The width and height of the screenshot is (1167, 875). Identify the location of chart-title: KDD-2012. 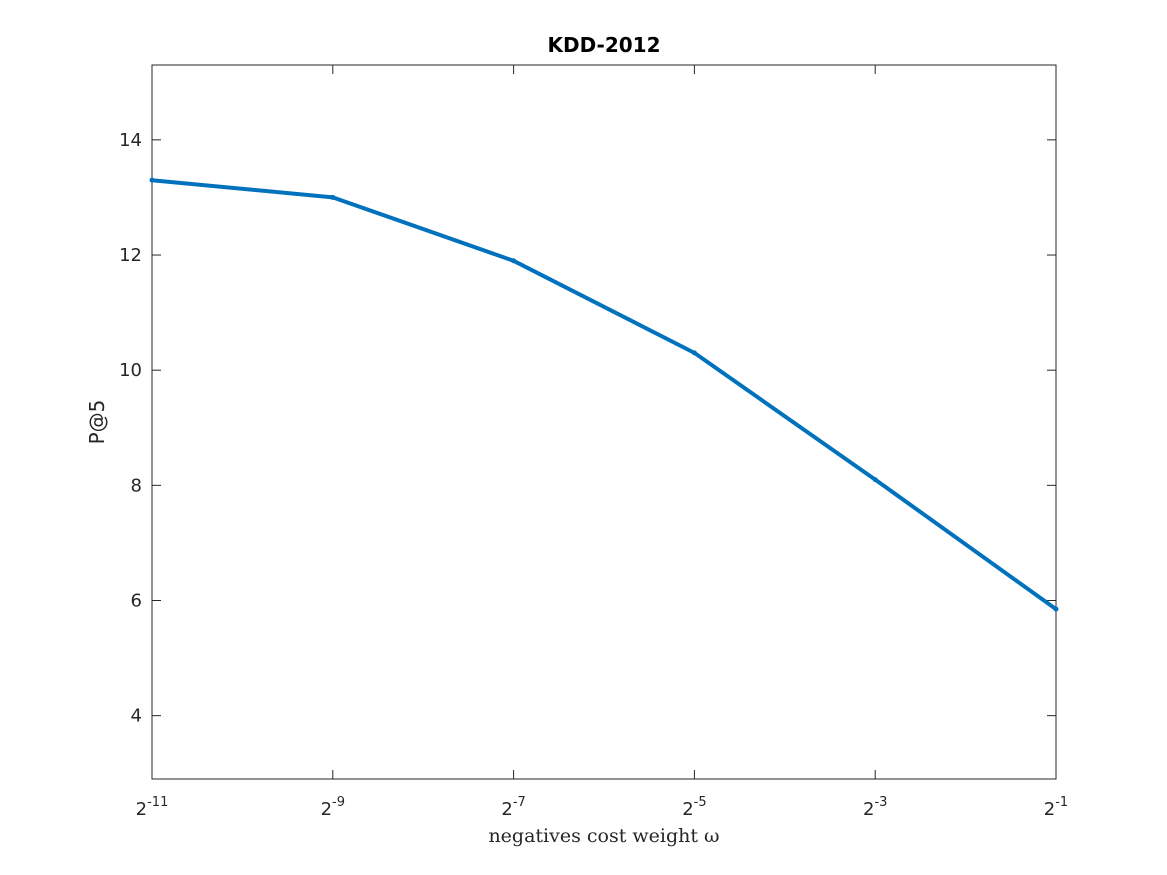
(603, 45).